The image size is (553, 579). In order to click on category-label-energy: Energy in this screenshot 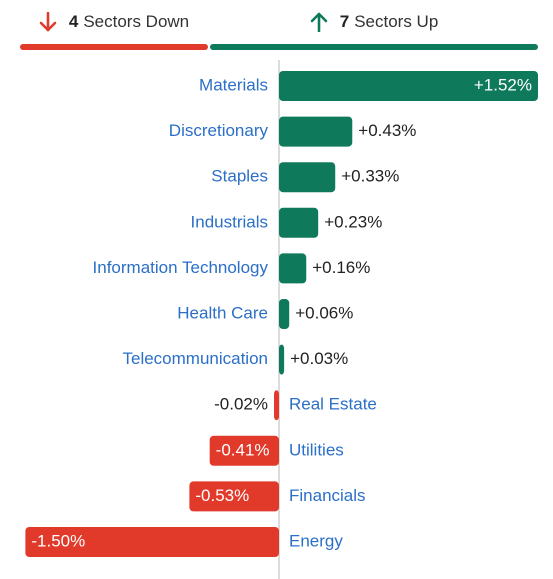, I will do `click(316, 540)`.